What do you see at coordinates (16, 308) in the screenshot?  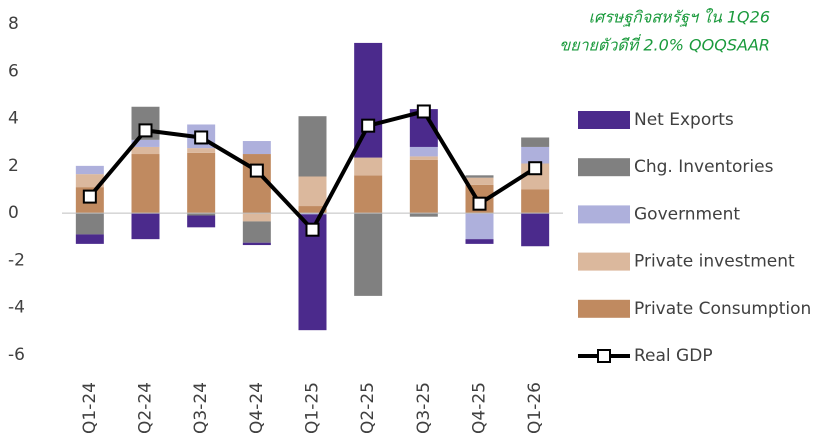 I see `y-tick-label: -4` at bounding box center [16, 308].